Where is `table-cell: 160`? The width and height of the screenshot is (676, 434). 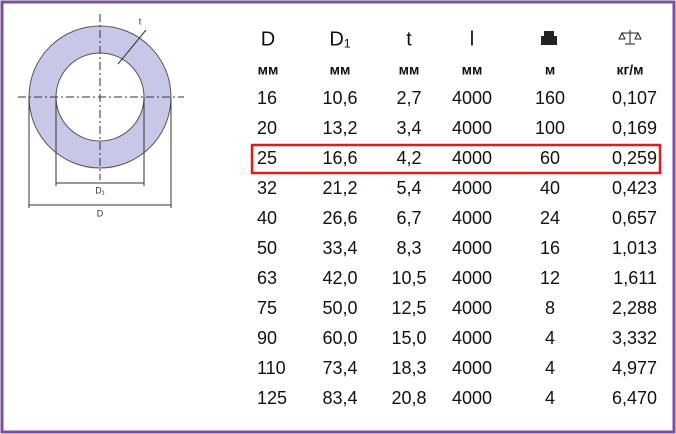
table-cell: 160 is located at coordinates (550, 98).